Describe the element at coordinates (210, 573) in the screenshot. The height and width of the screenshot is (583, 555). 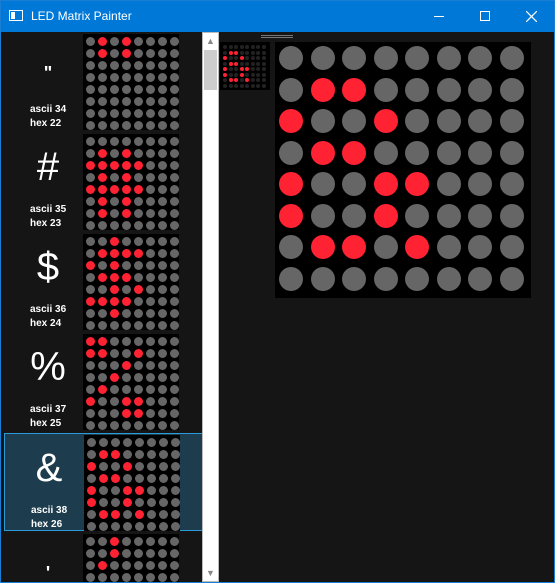
I see `scroll-down-button: ▼` at that location.